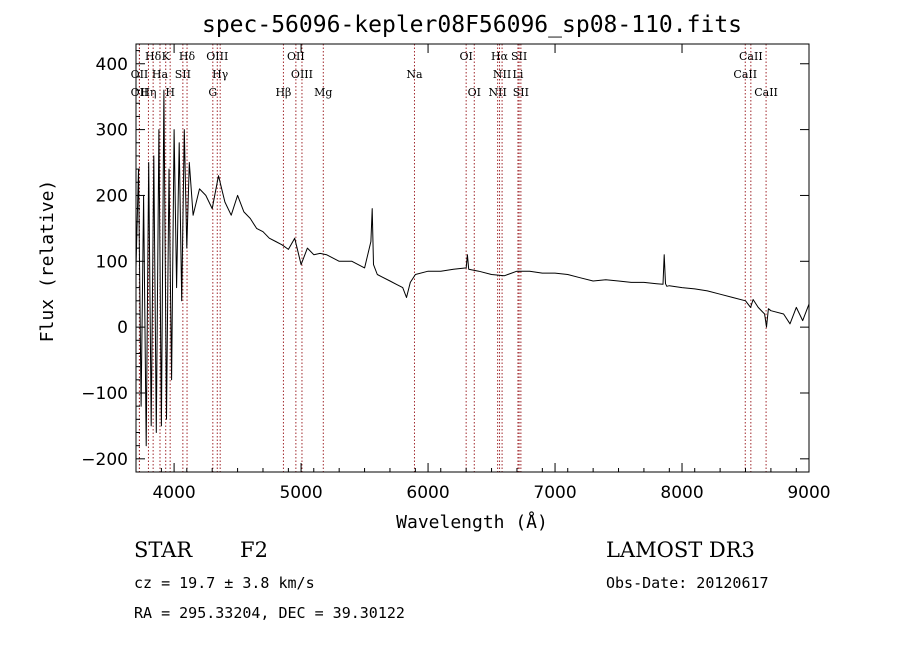 This screenshot has height=649, width=900. What do you see at coordinates (47, 261) in the screenshot?
I see `y-axis-label: Flux (relative)` at bounding box center [47, 261].